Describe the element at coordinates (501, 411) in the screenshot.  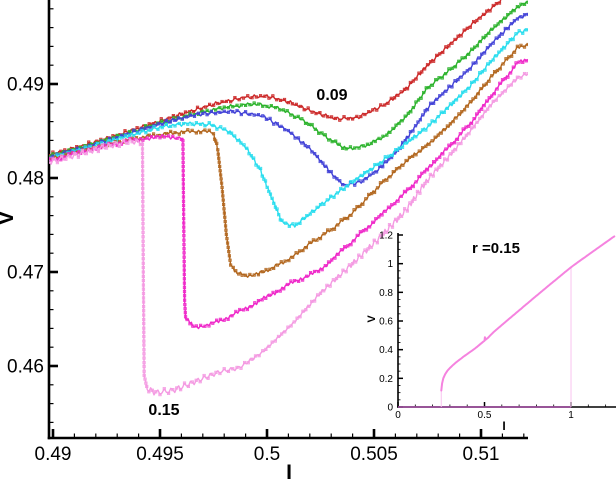
I see `x-ticks: 0 0.5 1` at that location.